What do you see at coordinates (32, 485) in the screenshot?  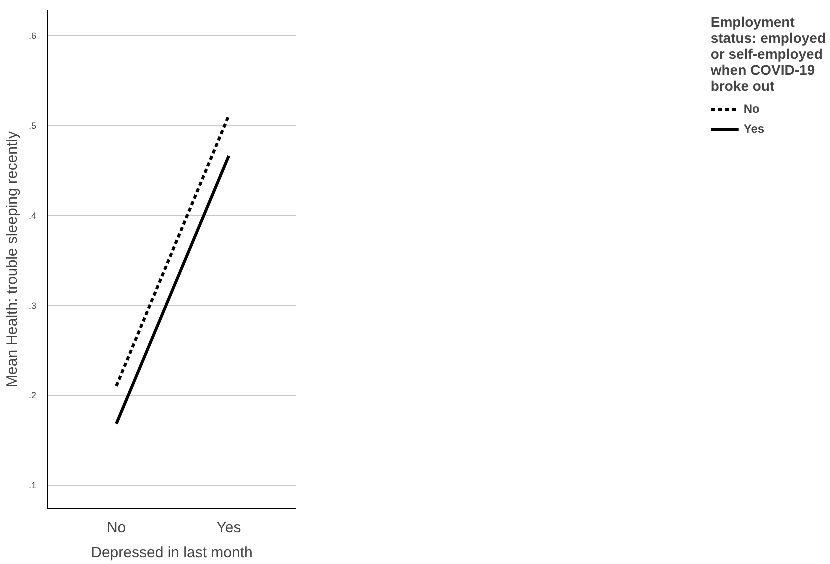 I see `y-tick-label: .1` at bounding box center [32, 485].